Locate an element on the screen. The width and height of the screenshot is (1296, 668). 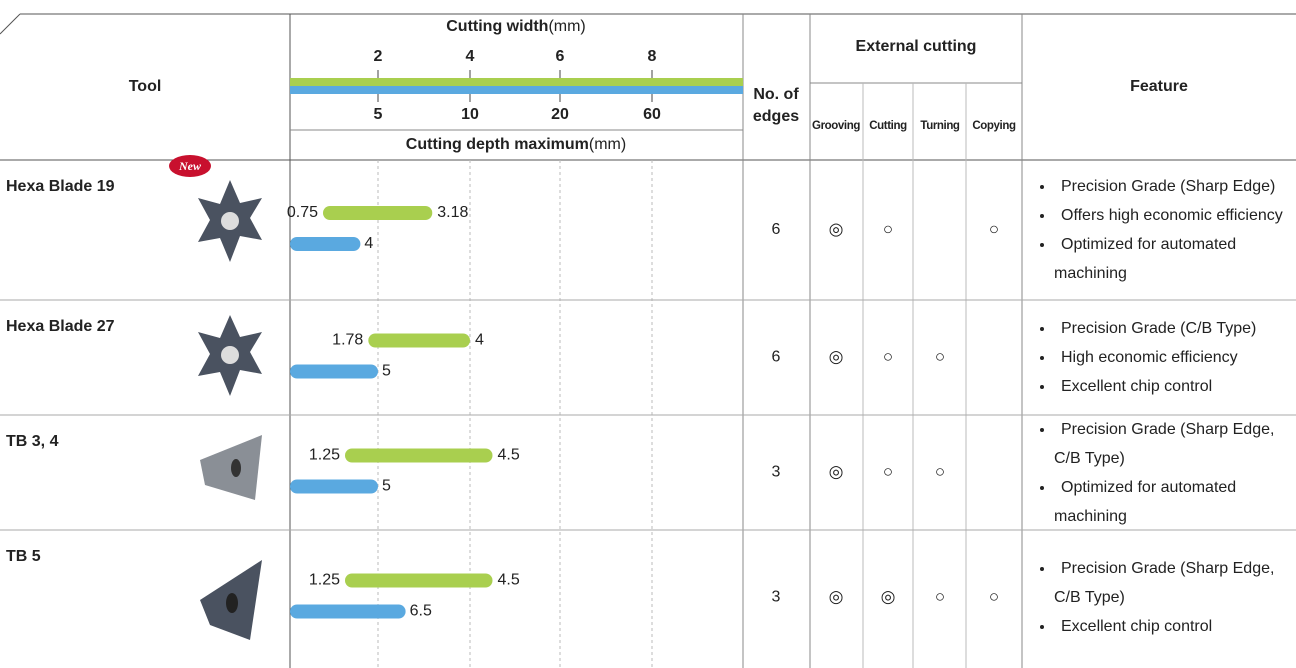
width-min-label: 0.75 is located at coordinates (302, 212).